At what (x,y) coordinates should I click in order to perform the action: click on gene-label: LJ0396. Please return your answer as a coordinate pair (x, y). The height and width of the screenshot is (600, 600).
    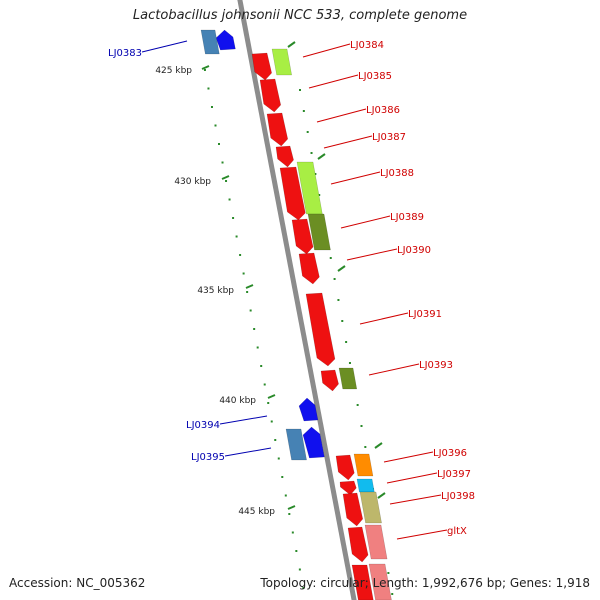
    Looking at the image, I should click on (450, 453).